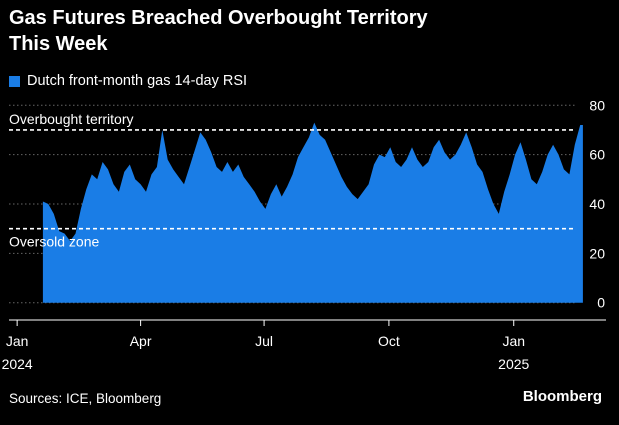  I want to click on y-tick-label-40: 40, so click(597, 204).